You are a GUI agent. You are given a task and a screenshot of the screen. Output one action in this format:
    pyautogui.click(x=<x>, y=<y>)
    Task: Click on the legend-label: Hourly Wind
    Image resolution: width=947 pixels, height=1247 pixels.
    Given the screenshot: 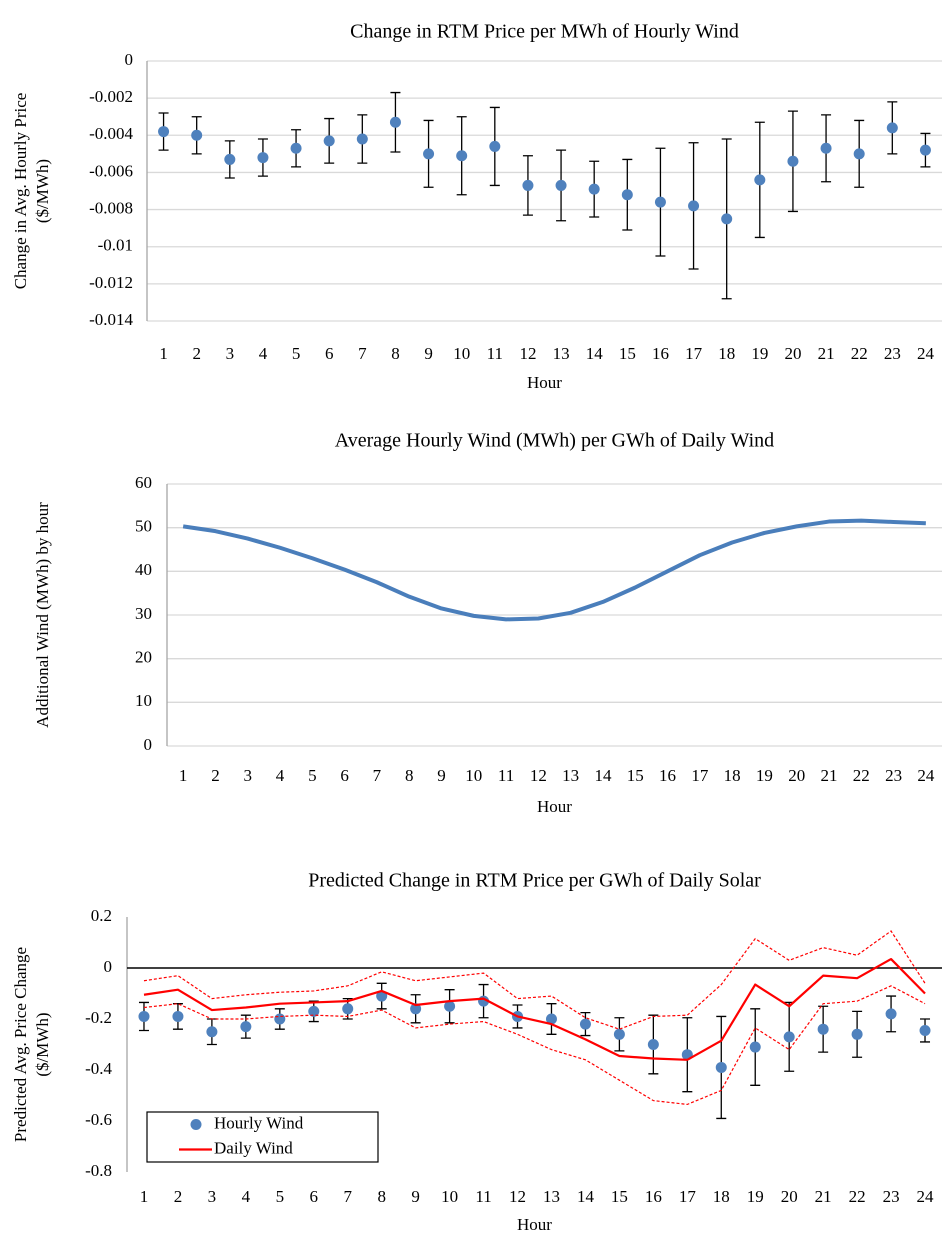 What is the action you would take?
    pyautogui.click(x=259, y=1122)
    